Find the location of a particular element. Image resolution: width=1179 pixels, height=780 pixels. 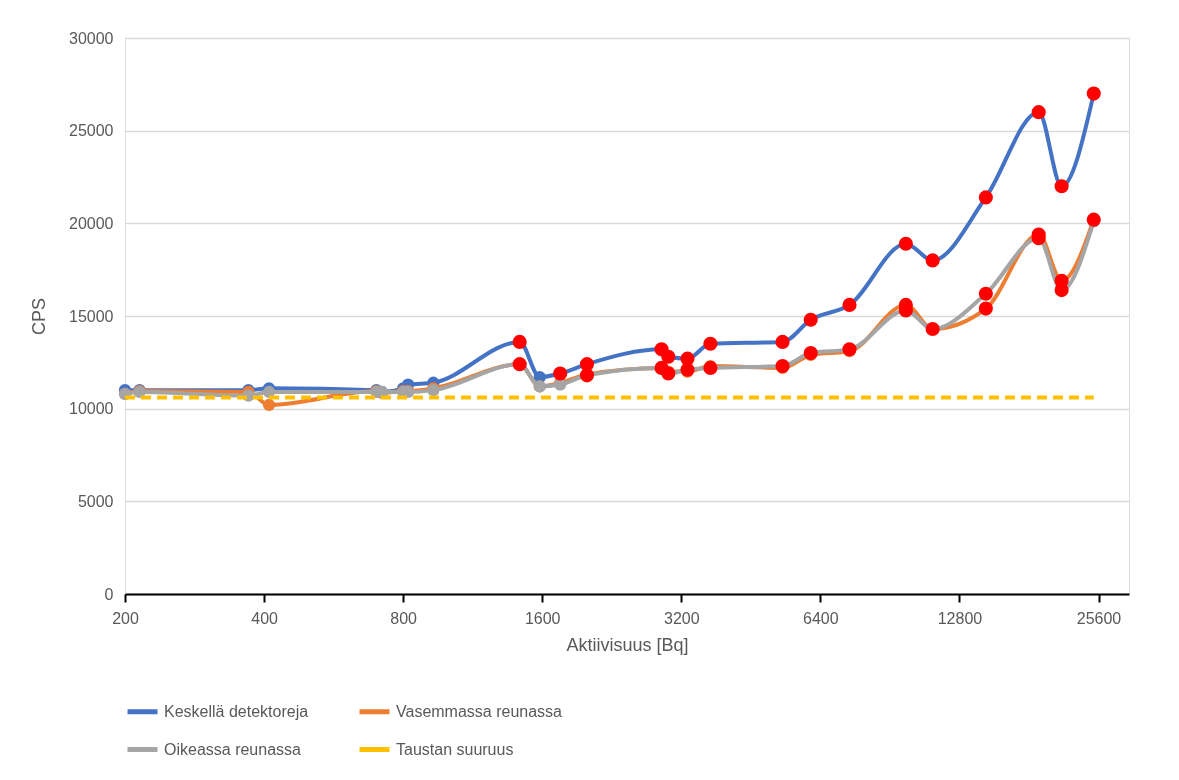

y-tick-label: 20000 is located at coordinates (91, 223).